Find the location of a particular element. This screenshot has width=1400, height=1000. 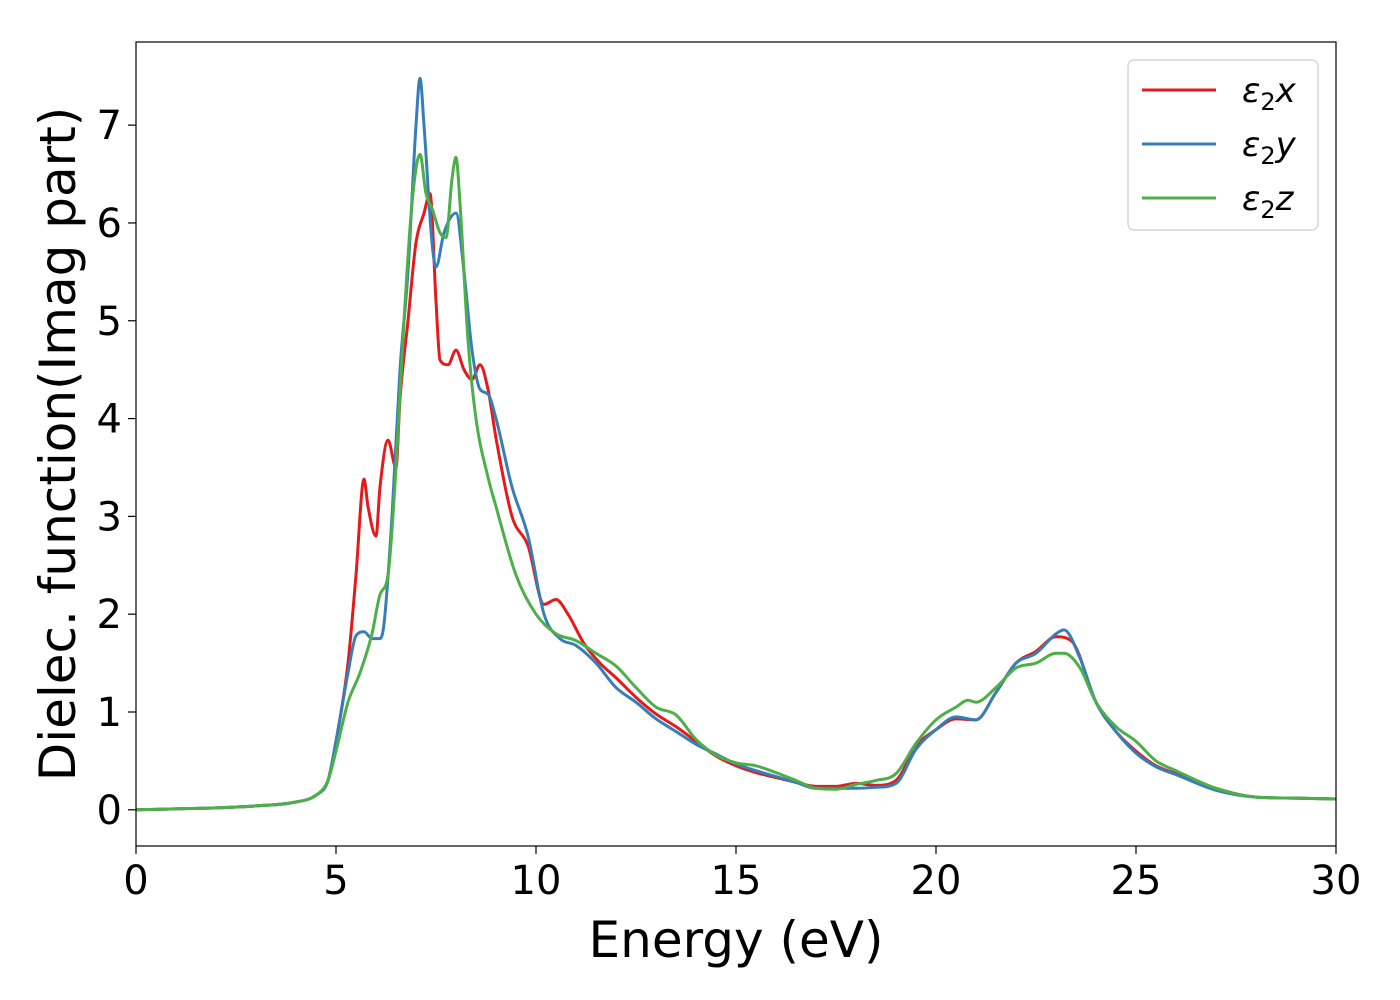

x-axis: 0 5 10 15 20 25 30 is located at coordinates (742, 875).